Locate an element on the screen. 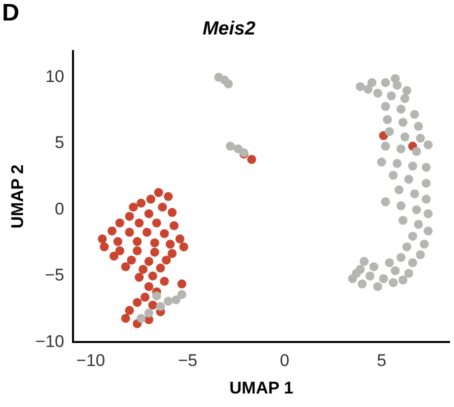 The height and width of the screenshot is (407, 454). chart-title: Meis2 is located at coordinates (229, 29).